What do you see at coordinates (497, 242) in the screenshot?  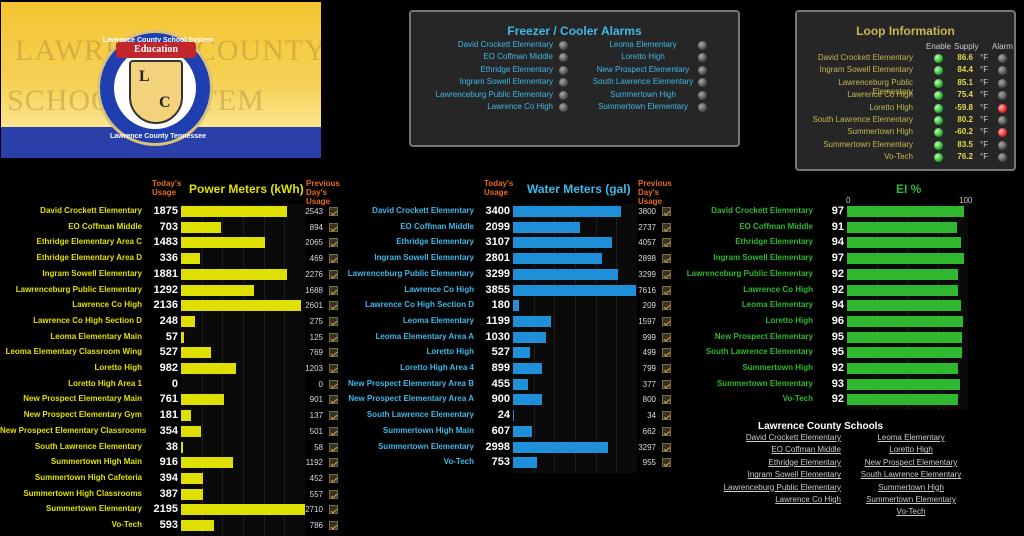 I see `water-row-value: 3107` at bounding box center [497, 242].